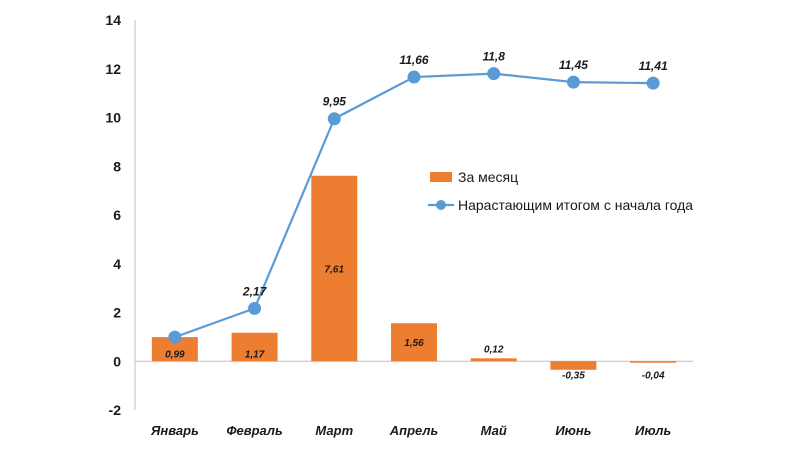 The height and width of the screenshot is (450, 800). I want to click on y-tick-label: 10, so click(113, 118).